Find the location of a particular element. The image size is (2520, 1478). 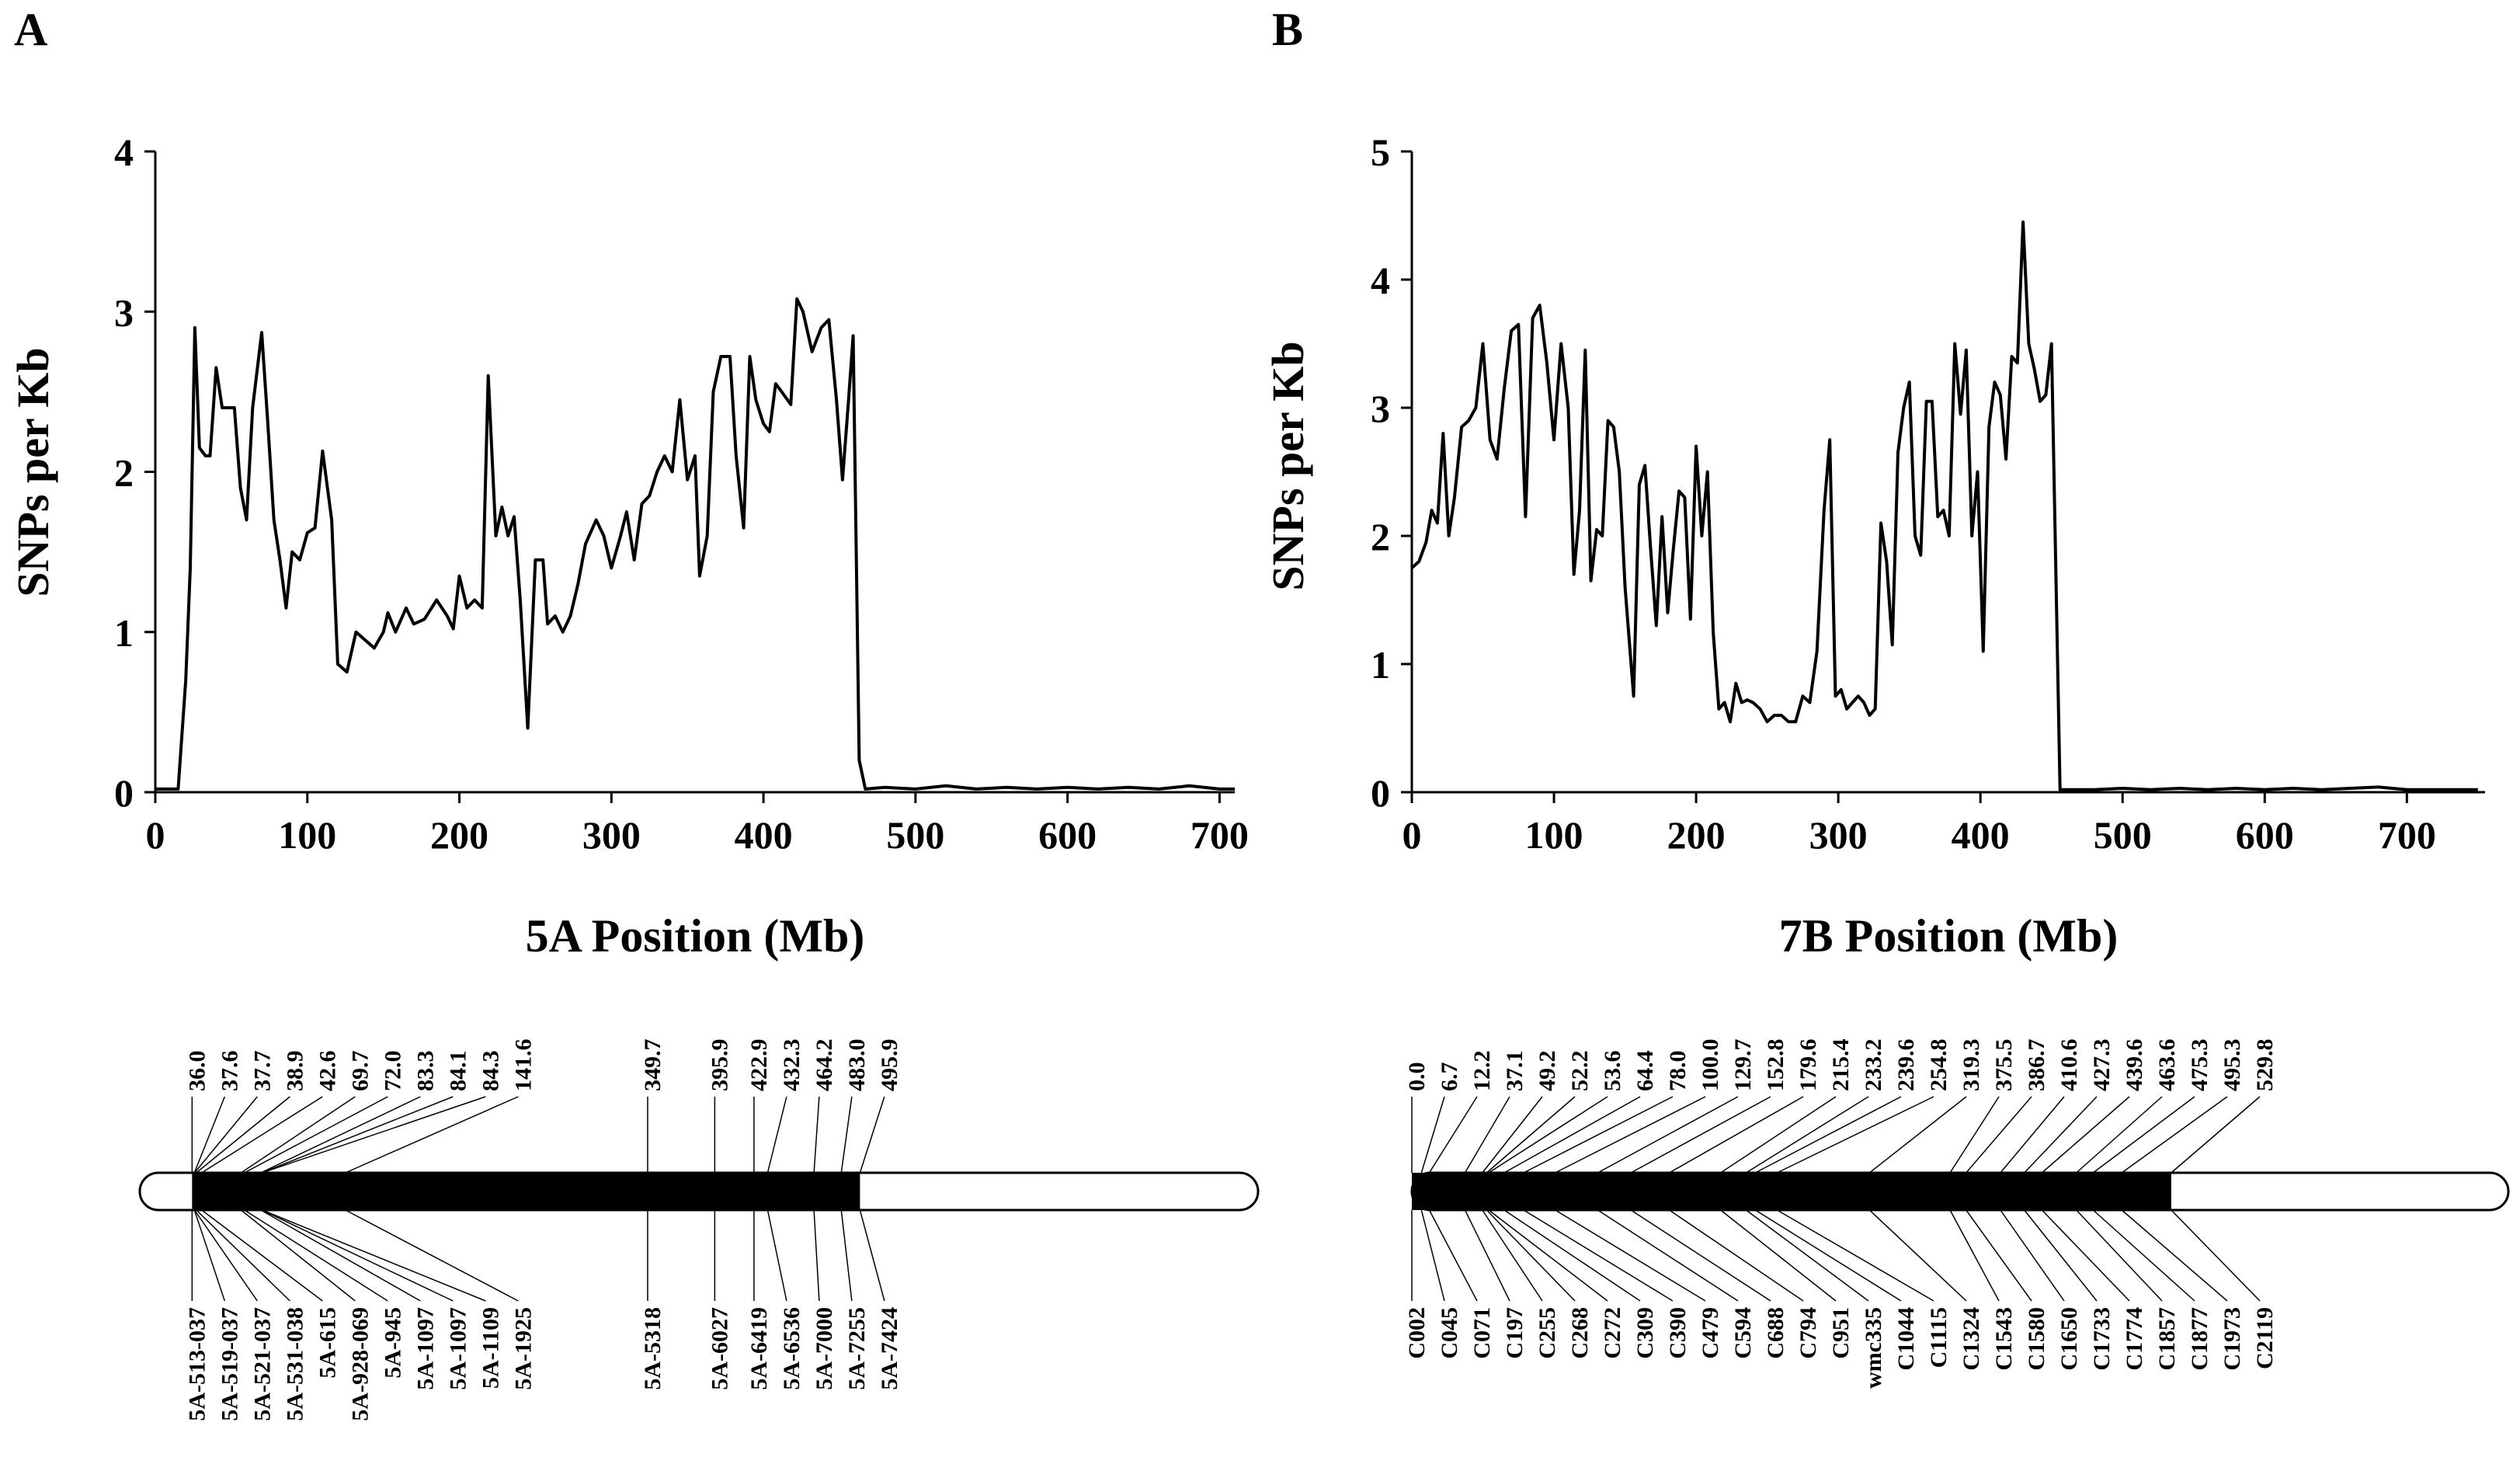

y-tick-label: 4 is located at coordinates (1380, 280).